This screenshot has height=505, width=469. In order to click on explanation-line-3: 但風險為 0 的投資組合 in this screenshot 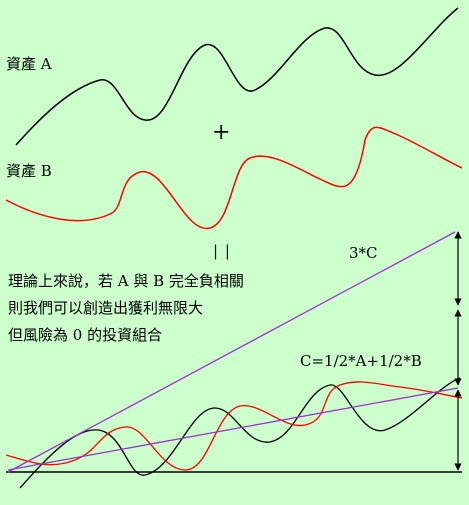, I will do `click(85, 335)`.